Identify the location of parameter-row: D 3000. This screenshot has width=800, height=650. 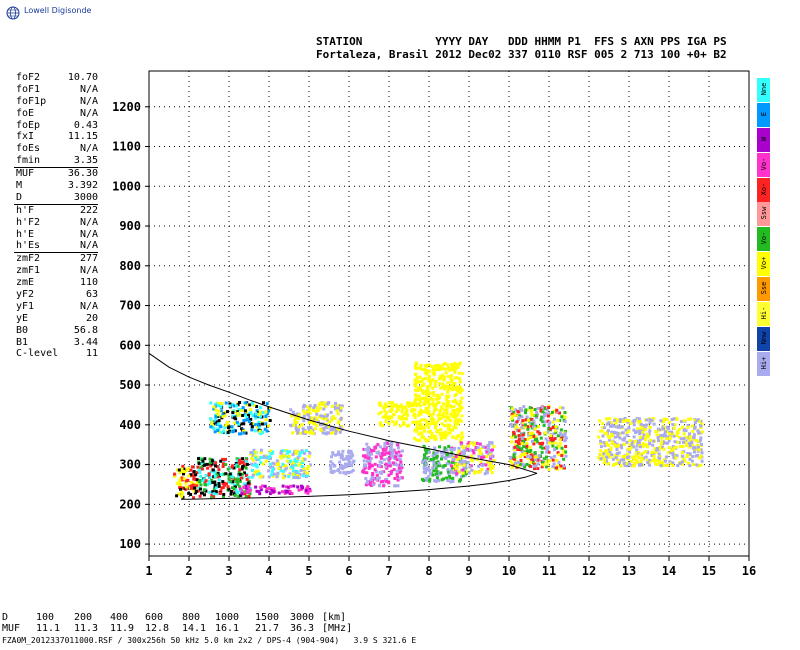
(57, 198).